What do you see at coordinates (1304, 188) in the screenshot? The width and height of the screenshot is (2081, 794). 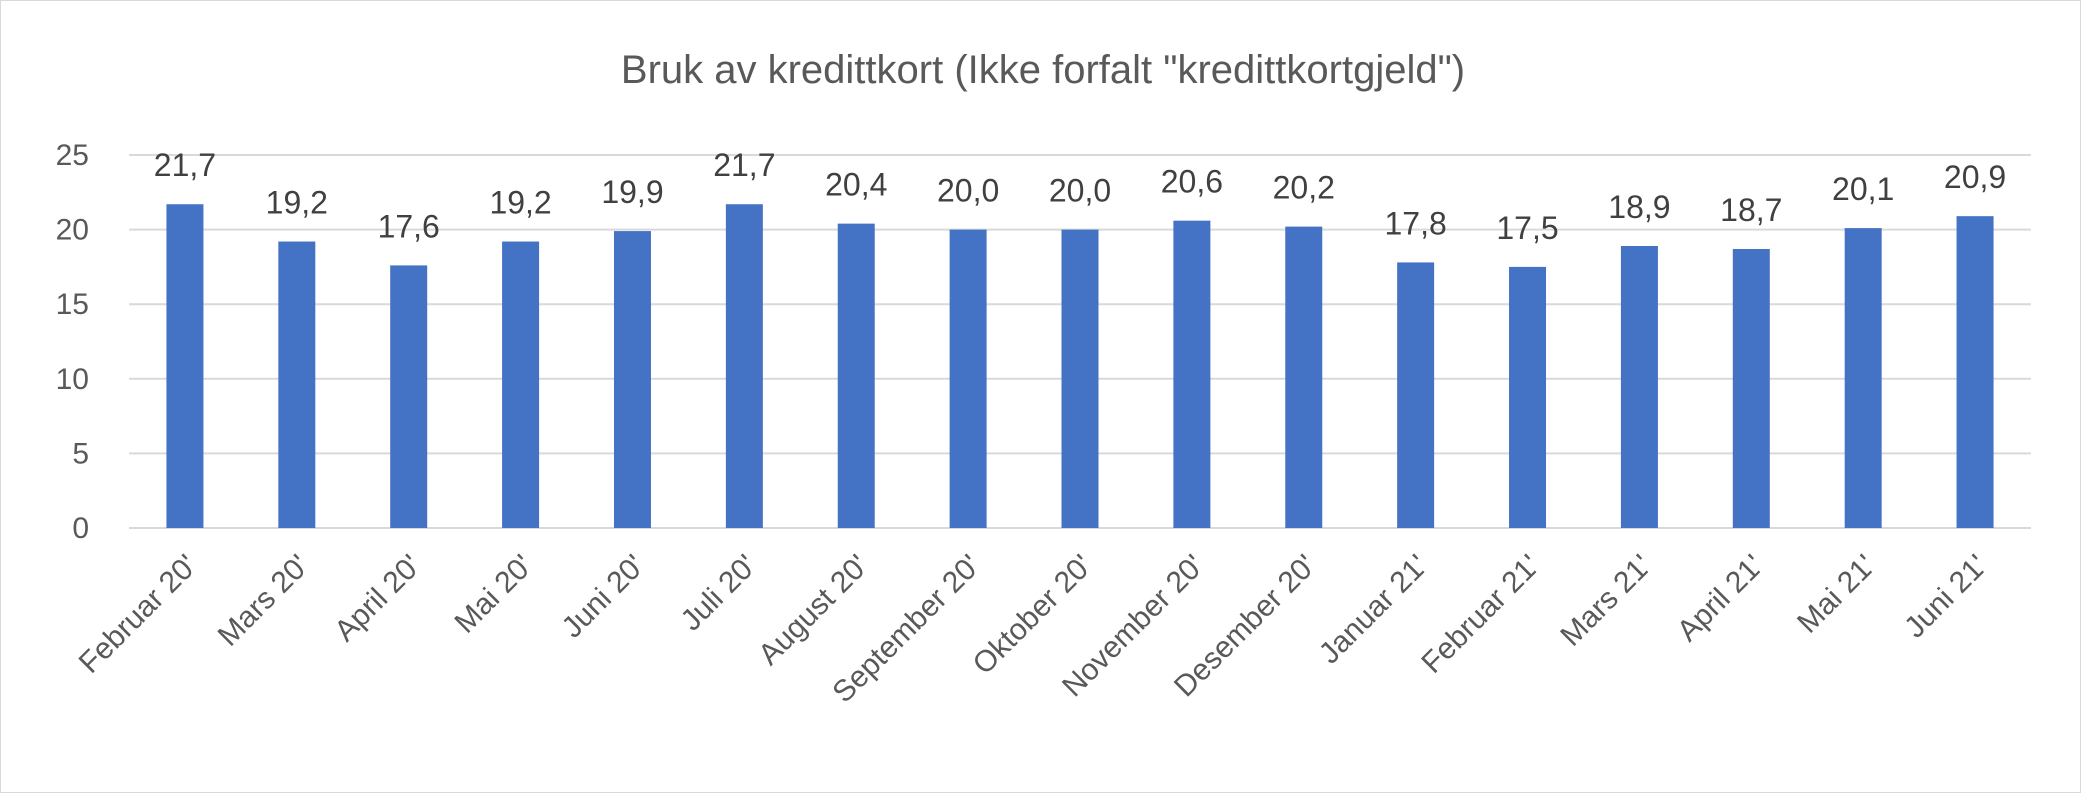 I see `data-label: 20,2` at bounding box center [1304, 188].